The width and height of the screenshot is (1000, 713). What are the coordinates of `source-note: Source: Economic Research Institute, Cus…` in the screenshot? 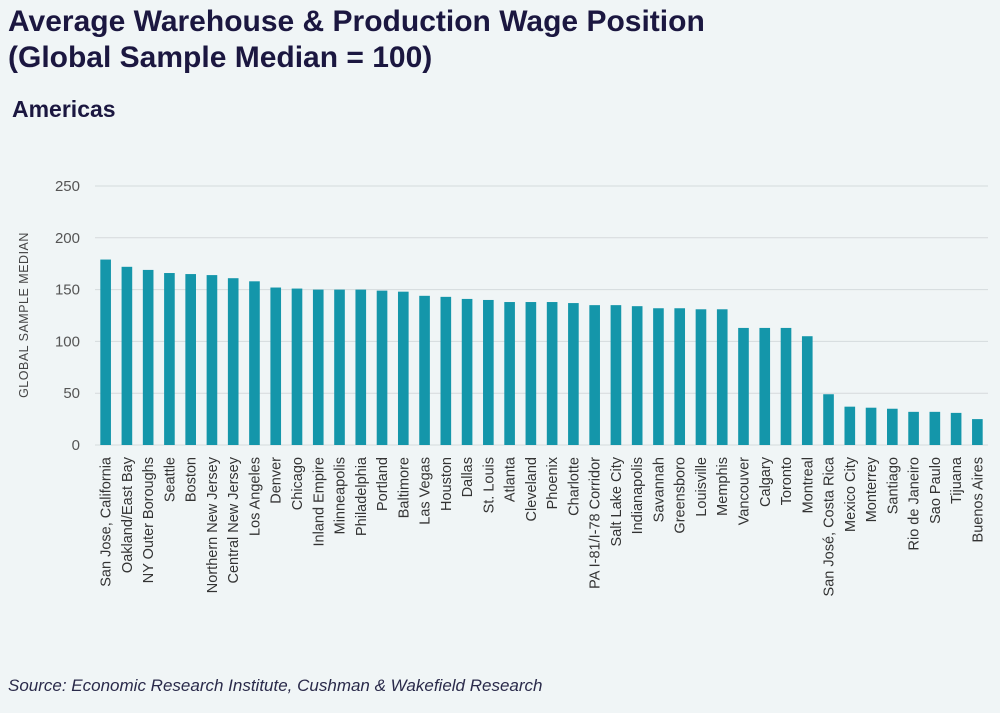 It's located at (275, 685).